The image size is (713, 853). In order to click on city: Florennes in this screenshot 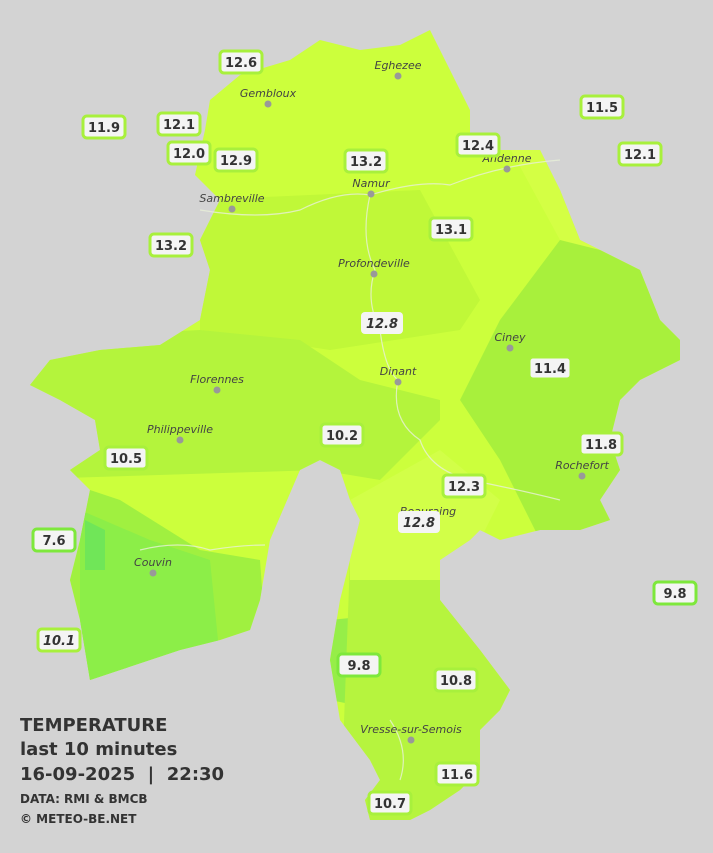, I will do `click(217, 383)`.